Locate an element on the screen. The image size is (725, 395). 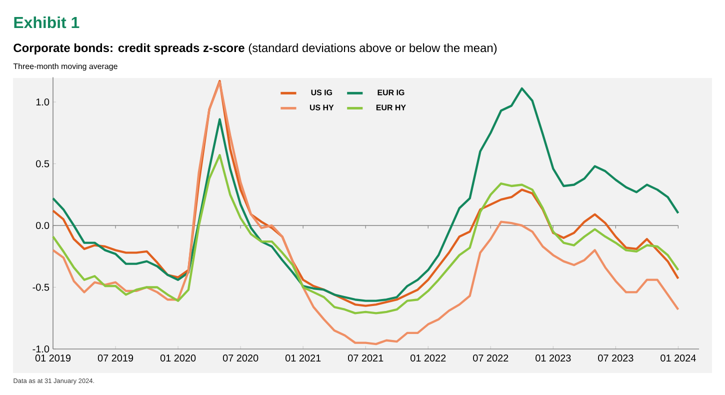
y-tick-label: -1.0 is located at coordinates (41, 349).